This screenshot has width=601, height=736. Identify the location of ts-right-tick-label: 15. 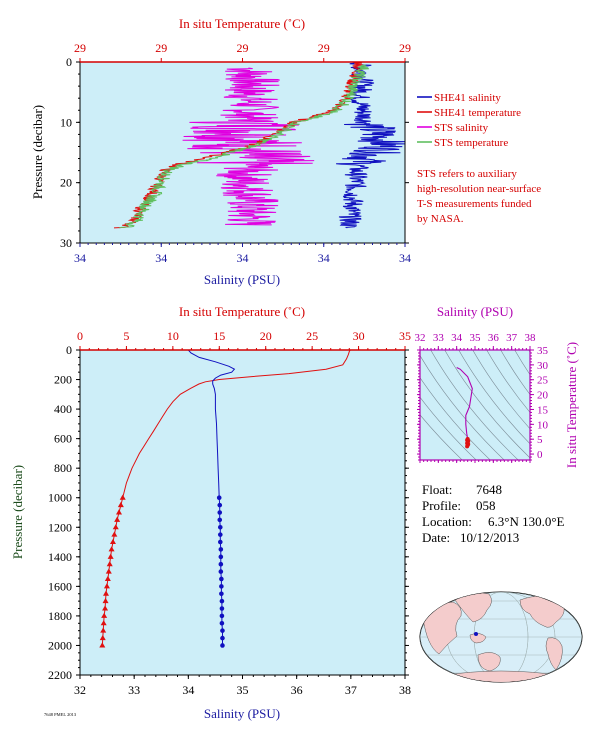
(543, 410).